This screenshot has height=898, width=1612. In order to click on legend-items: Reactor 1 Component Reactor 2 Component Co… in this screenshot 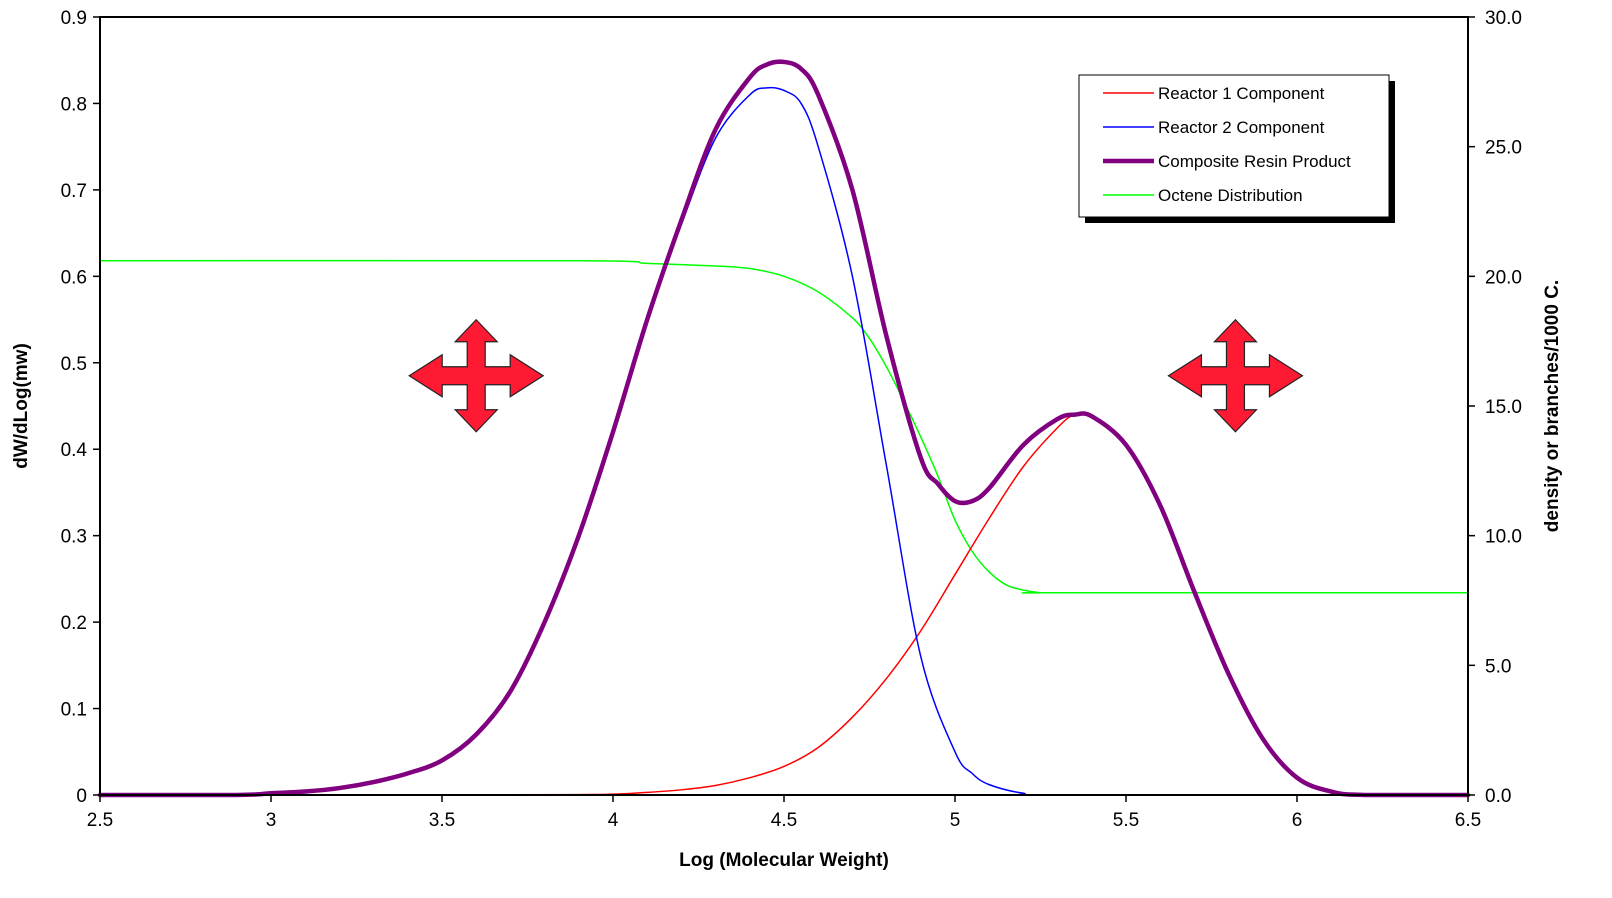, I will do `click(1227, 144)`.